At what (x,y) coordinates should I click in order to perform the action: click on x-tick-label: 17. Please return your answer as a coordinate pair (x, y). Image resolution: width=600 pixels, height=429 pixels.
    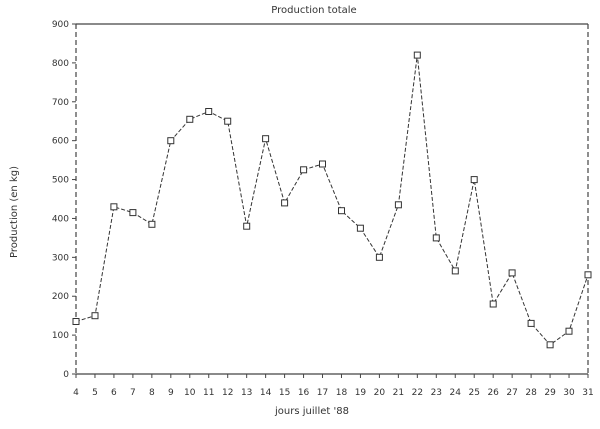
    Looking at the image, I should click on (322, 393).